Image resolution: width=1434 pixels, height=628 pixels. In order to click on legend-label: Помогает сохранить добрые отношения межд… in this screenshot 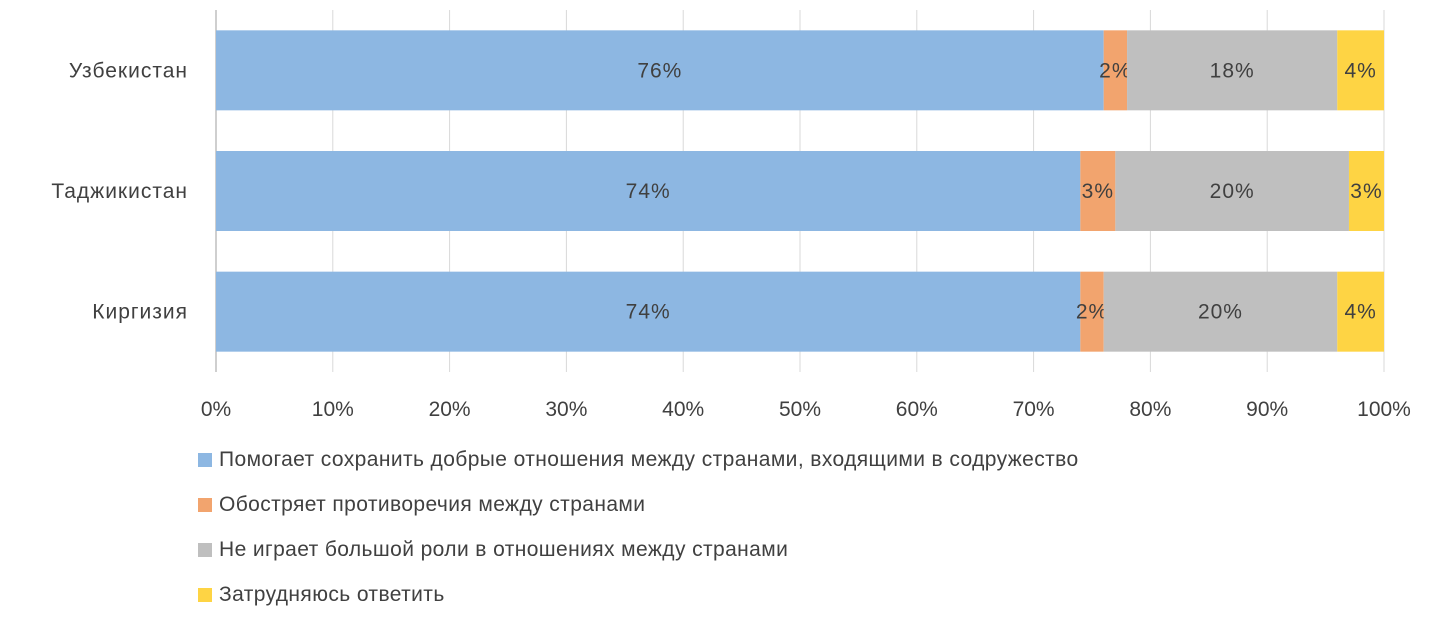, I will do `click(649, 459)`.